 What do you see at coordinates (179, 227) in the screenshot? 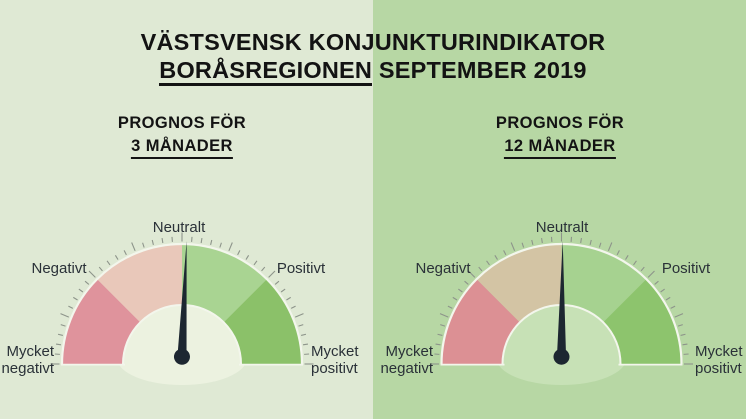
I see `gauge1-label-neutral: Neutralt` at bounding box center [179, 227].